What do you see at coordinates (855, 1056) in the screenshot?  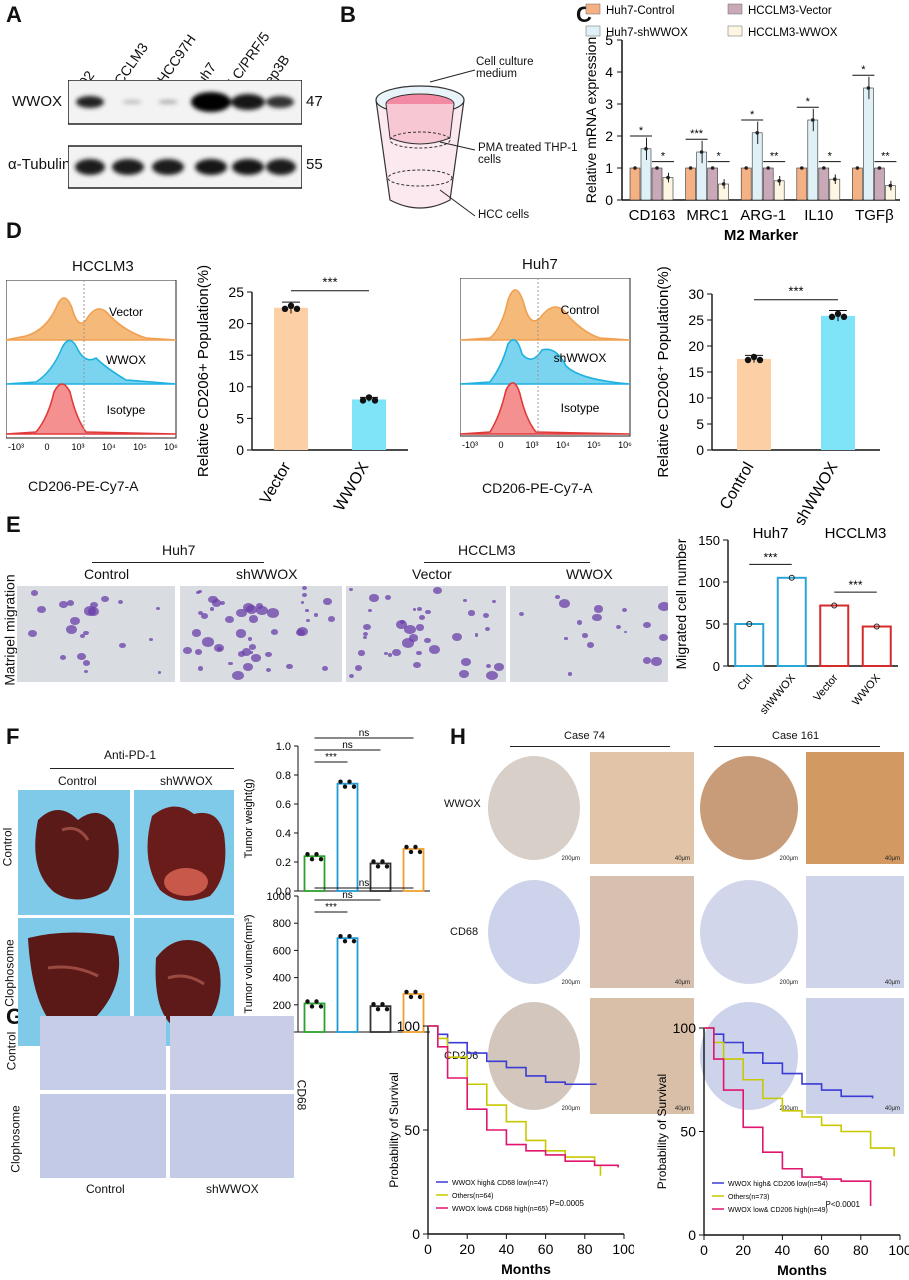 I see `tissue-zoom-image: 40μm` at bounding box center [855, 1056].